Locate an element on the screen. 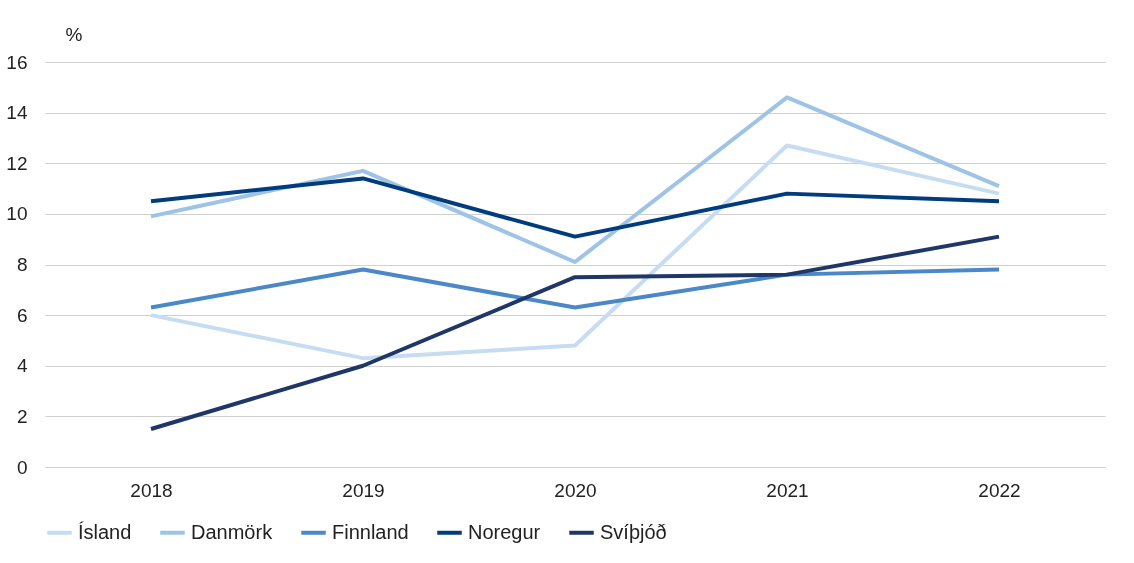 The height and width of the screenshot is (563, 1134). x-tick-label: 2021 is located at coordinates (787, 490).